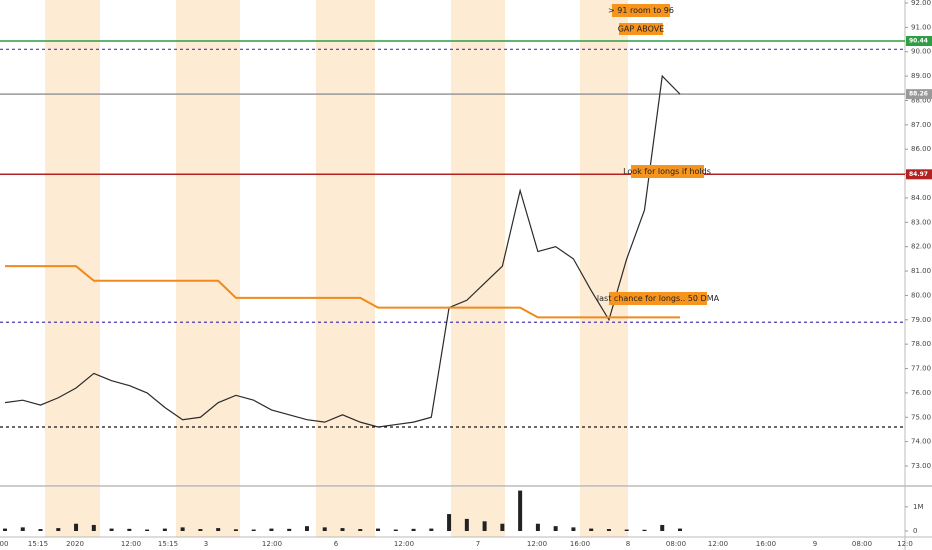  I want to click on y-tick-label: 88.00, so click(921, 100).